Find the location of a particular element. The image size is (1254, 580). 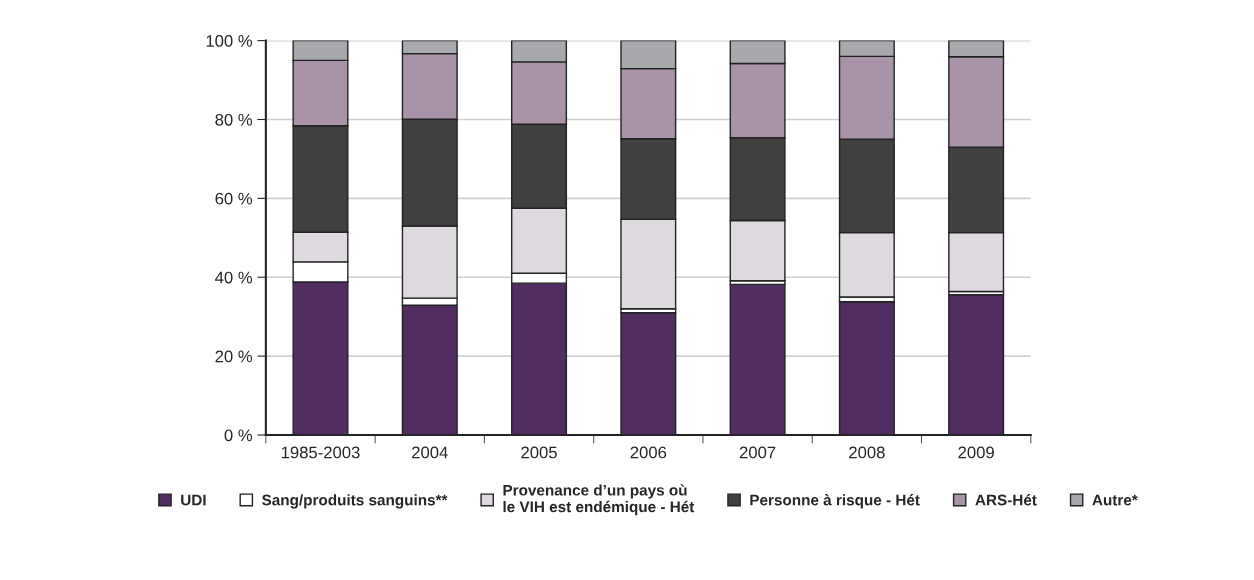

x-tick-label: 2004 is located at coordinates (430, 452).